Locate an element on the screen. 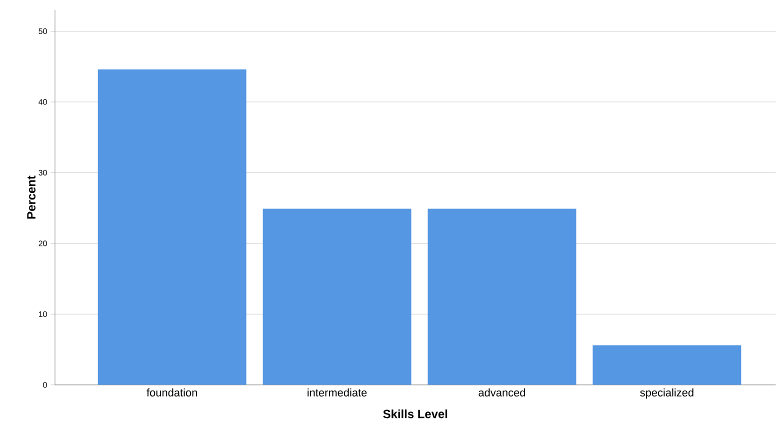 This screenshot has width=776, height=437. y-axis-title: Percent is located at coordinates (31, 197).